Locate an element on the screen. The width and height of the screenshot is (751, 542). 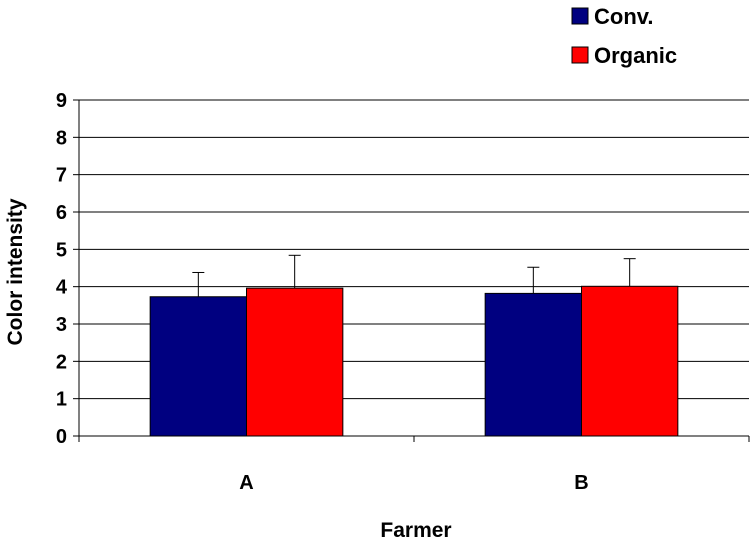
y-axis-title: Color intensity is located at coordinates (15, 271).